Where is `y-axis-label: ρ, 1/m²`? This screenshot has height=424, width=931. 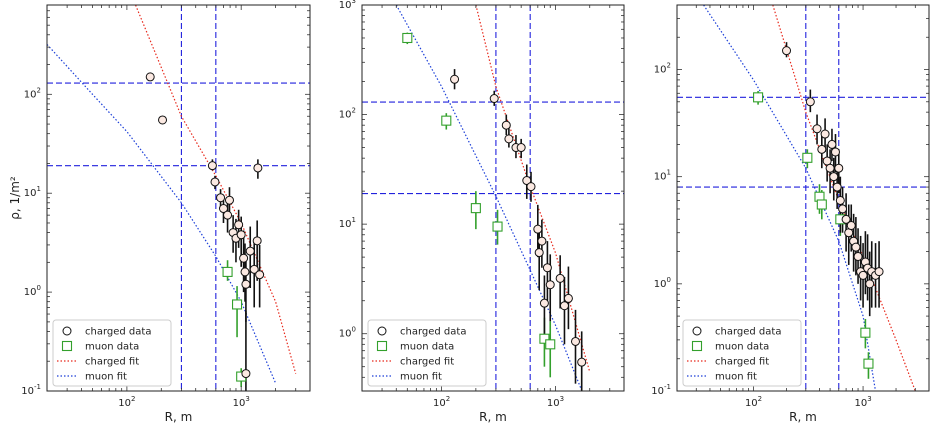
y-axis-label: ρ, 1/m² is located at coordinates (15, 198).